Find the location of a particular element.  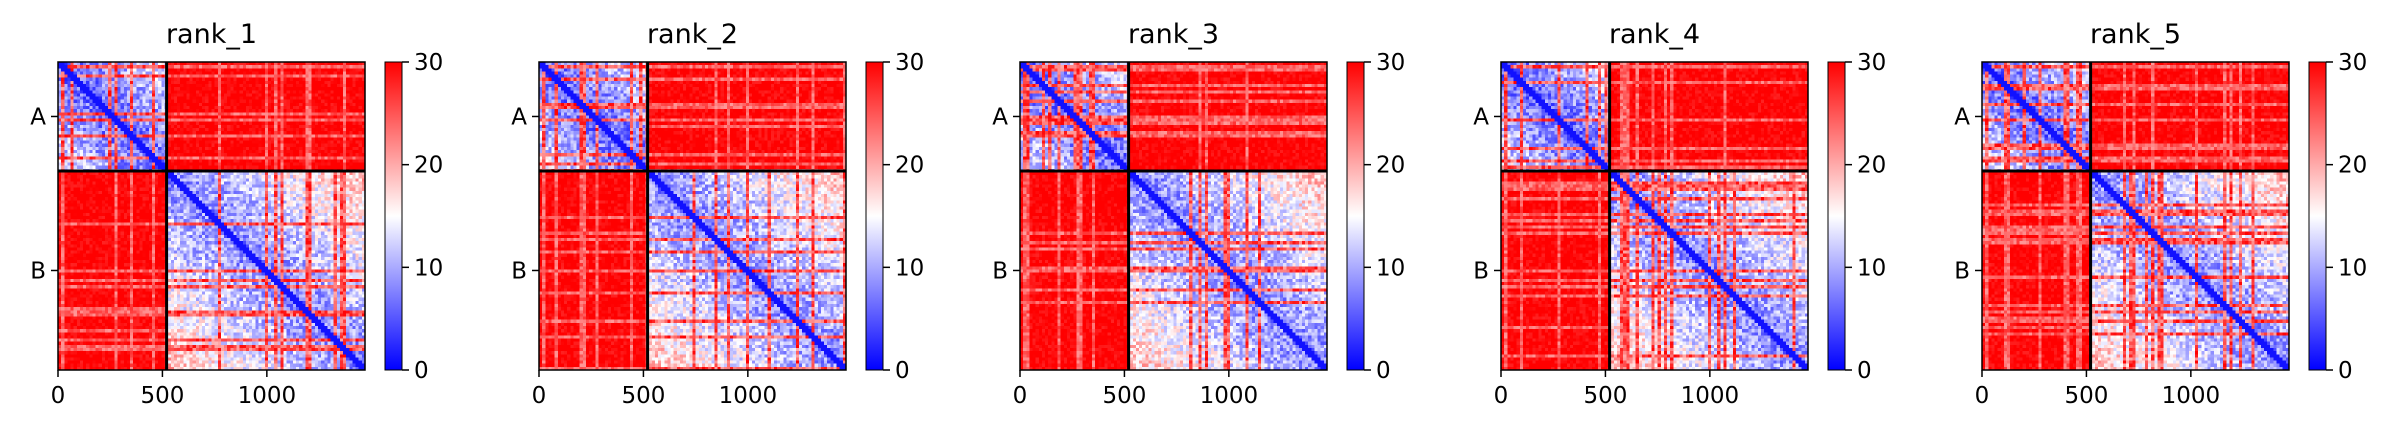

panel-title: rank_4 is located at coordinates (1654, 34).